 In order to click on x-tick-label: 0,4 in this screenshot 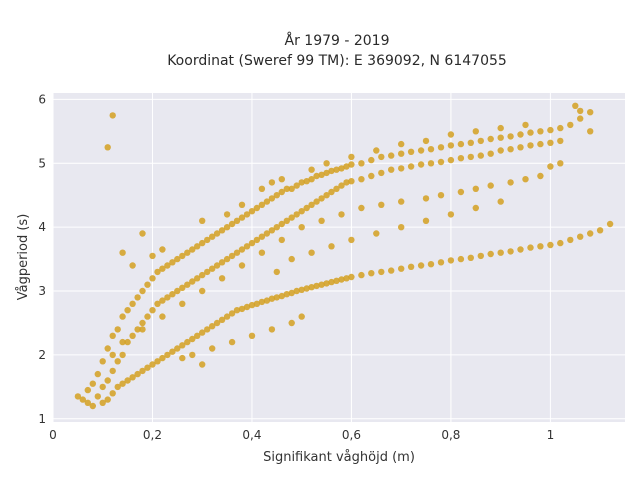, I will do `click(251, 435)`.